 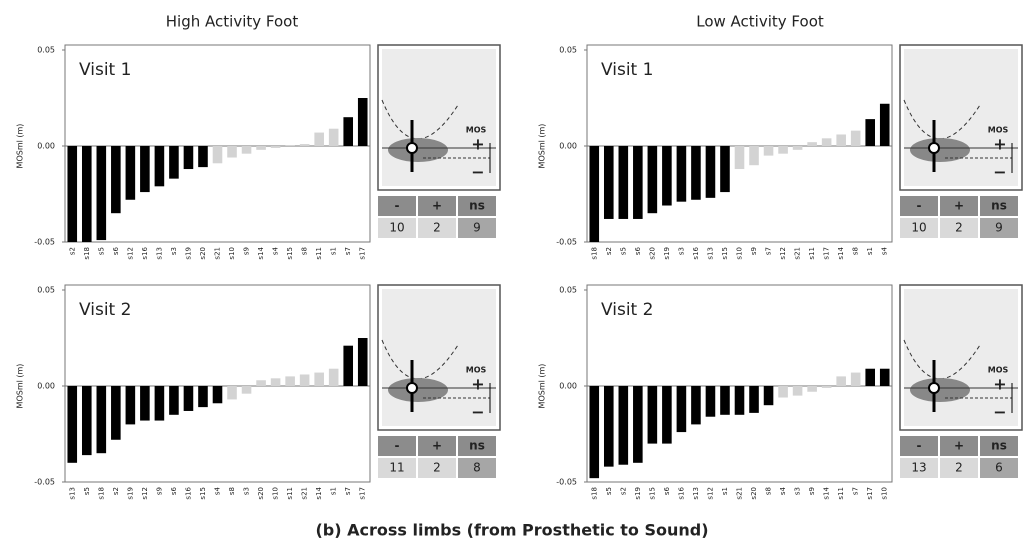 I want to click on y-tick-label: -0.05, so click(x=44, y=482).